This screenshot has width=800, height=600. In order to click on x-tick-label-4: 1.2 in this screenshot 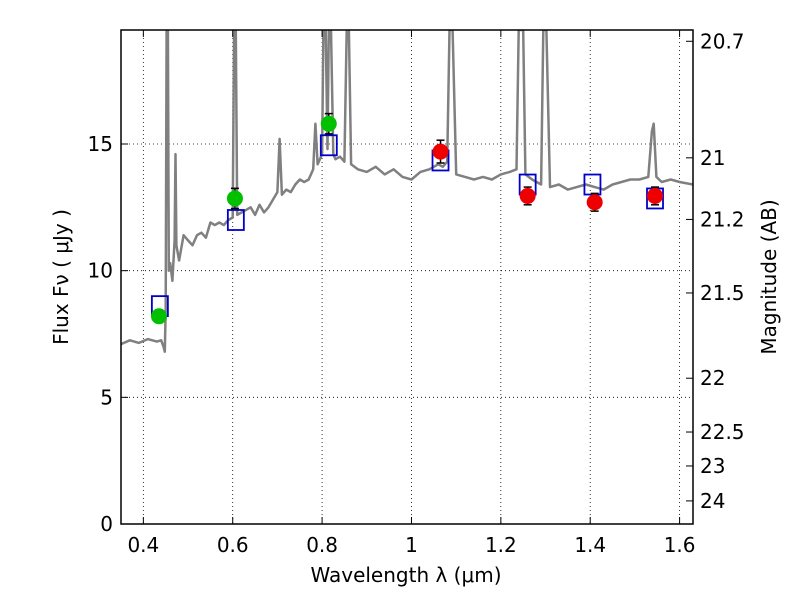, I will do `click(501, 545)`.